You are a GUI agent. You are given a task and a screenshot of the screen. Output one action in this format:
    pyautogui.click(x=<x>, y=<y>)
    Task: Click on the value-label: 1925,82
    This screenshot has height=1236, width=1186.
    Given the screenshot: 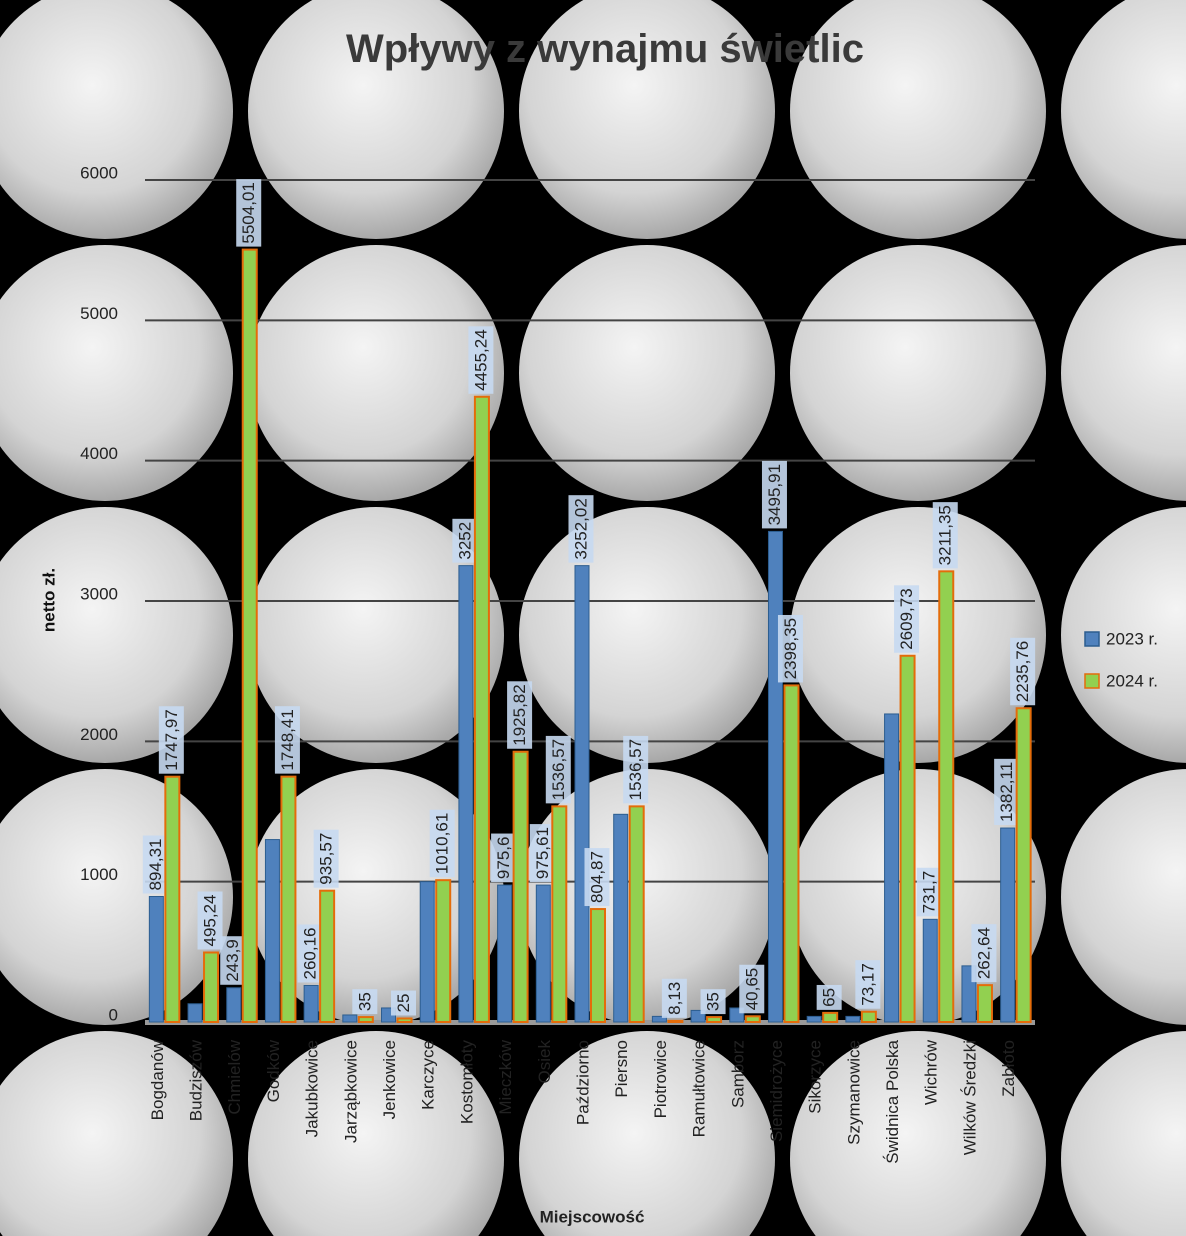 What is the action you would take?
    pyautogui.click(x=519, y=714)
    